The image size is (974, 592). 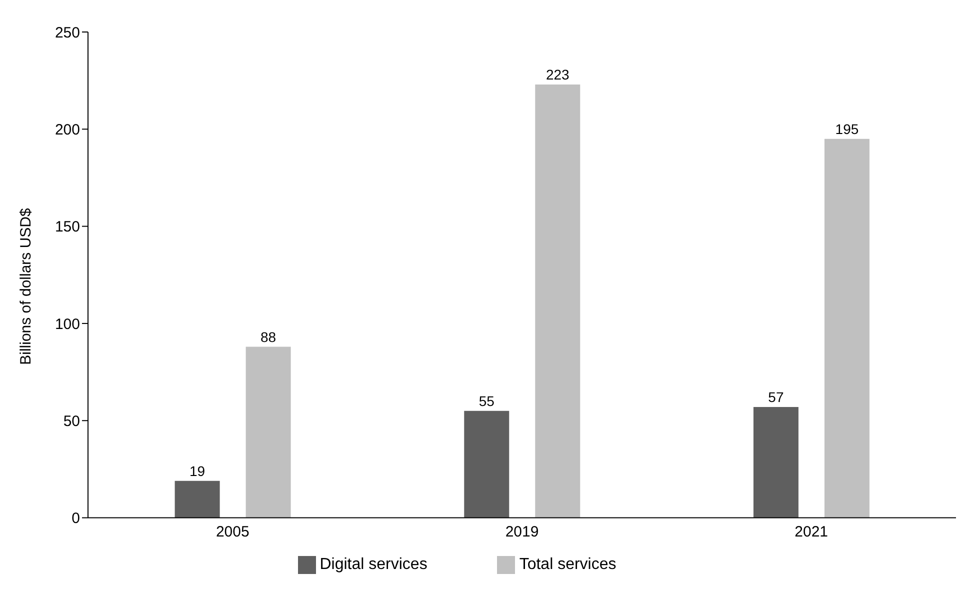 What do you see at coordinates (374, 564) in the screenshot?
I see `legend-label: Digital services` at bounding box center [374, 564].